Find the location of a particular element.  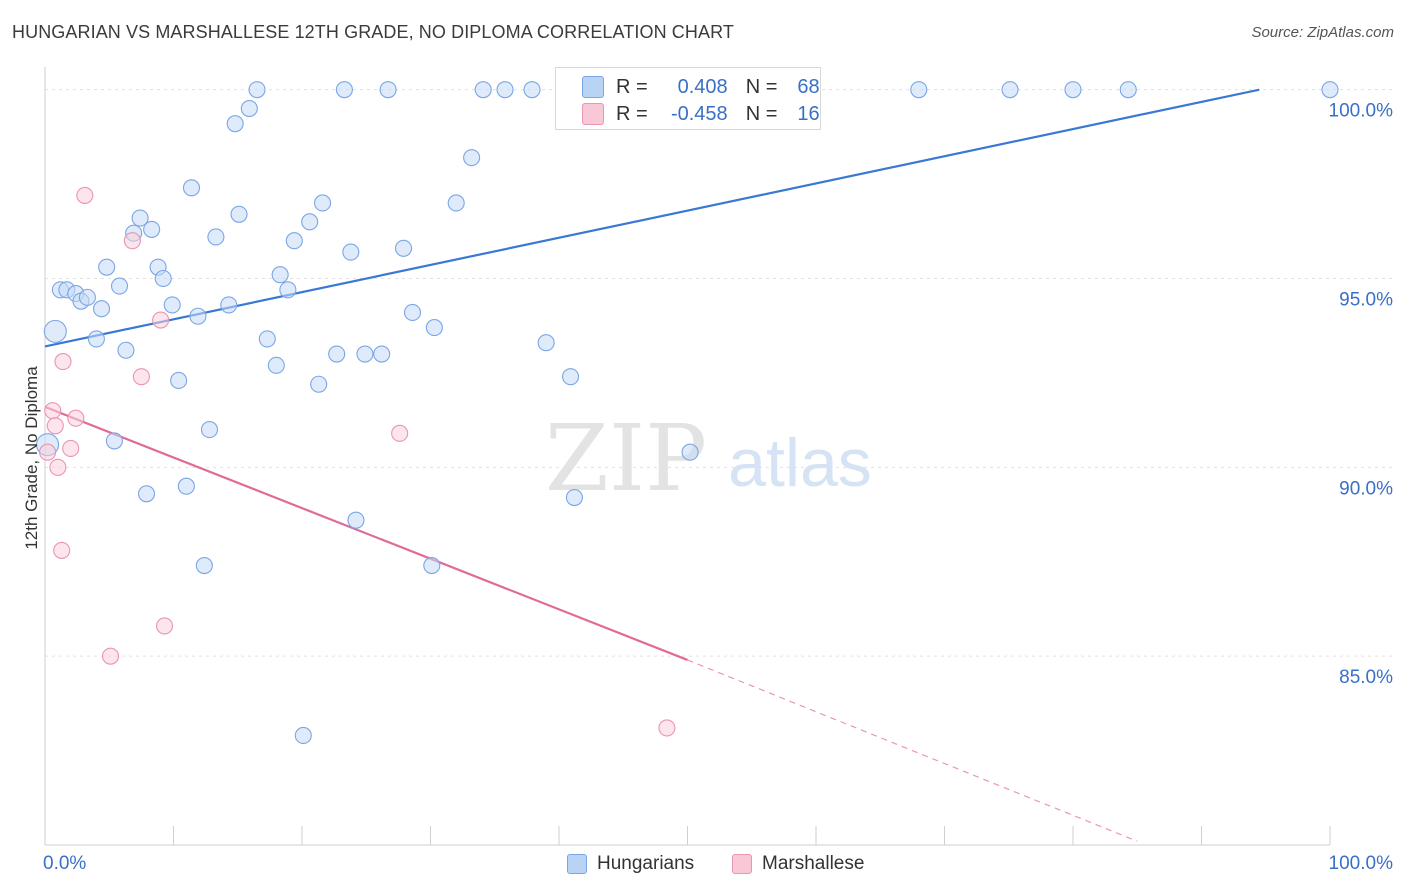

r-label: R = is located at coordinates (632, 86).